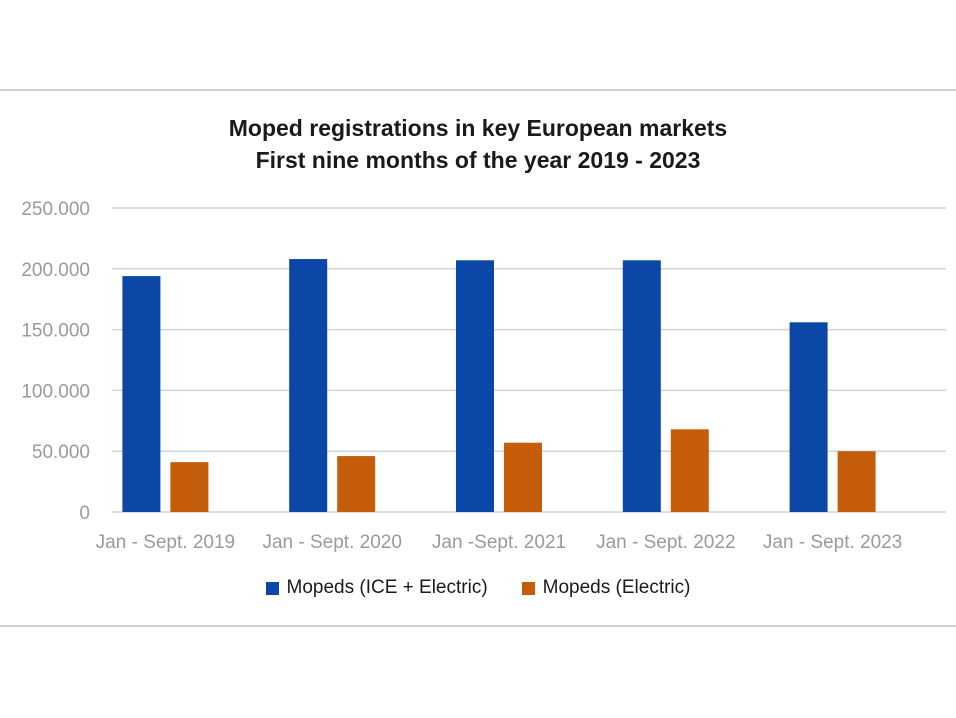  Describe the element at coordinates (528, 588) in the screenshot. I see `legend-swatch-electric` at that location.